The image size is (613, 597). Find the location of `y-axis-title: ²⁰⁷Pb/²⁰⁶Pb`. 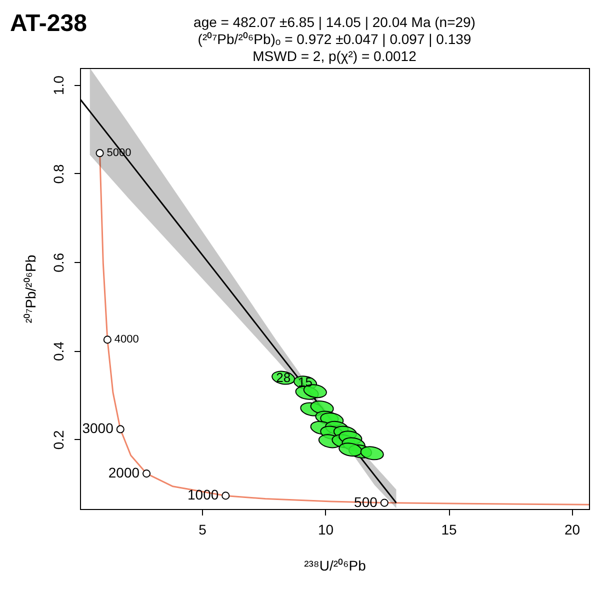

y-axis-title: ²⁰⁷Pb/²⁰⁶Pb is located at coordinates (30, 289).